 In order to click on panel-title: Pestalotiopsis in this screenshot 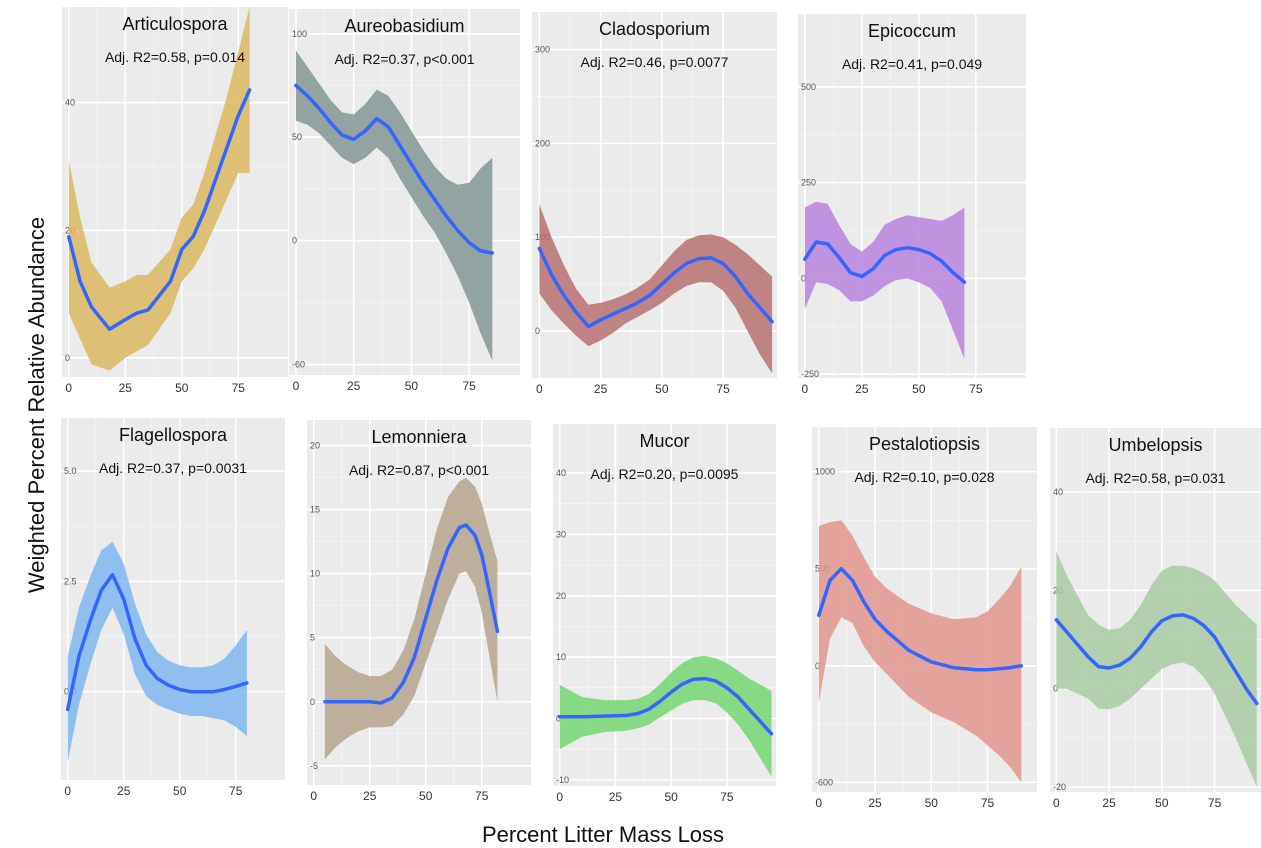, I will do `click(924, 444)`.